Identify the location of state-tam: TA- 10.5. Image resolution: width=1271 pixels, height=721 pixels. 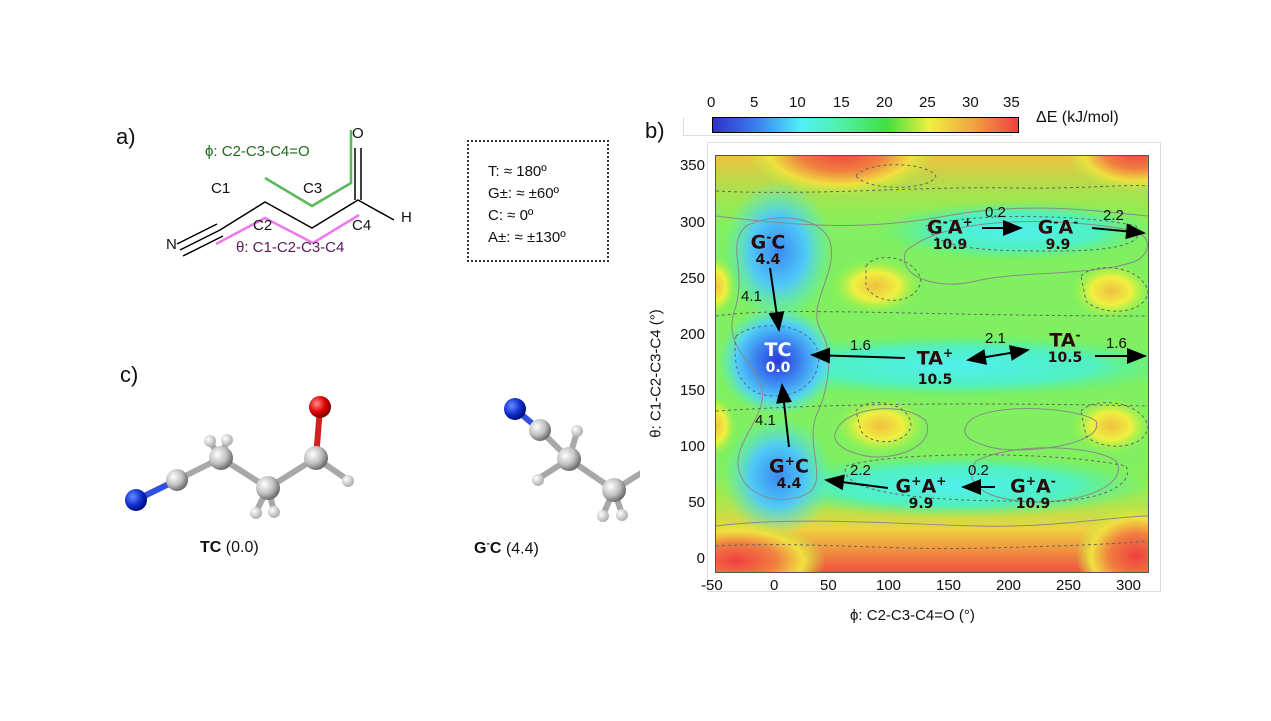
(1065, 347).